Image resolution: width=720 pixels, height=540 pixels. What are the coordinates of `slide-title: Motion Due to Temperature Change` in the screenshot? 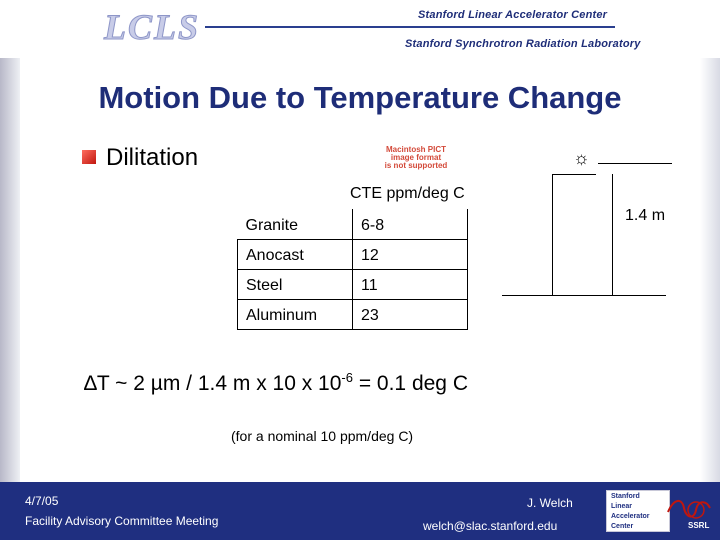 It's located at (360, 97).